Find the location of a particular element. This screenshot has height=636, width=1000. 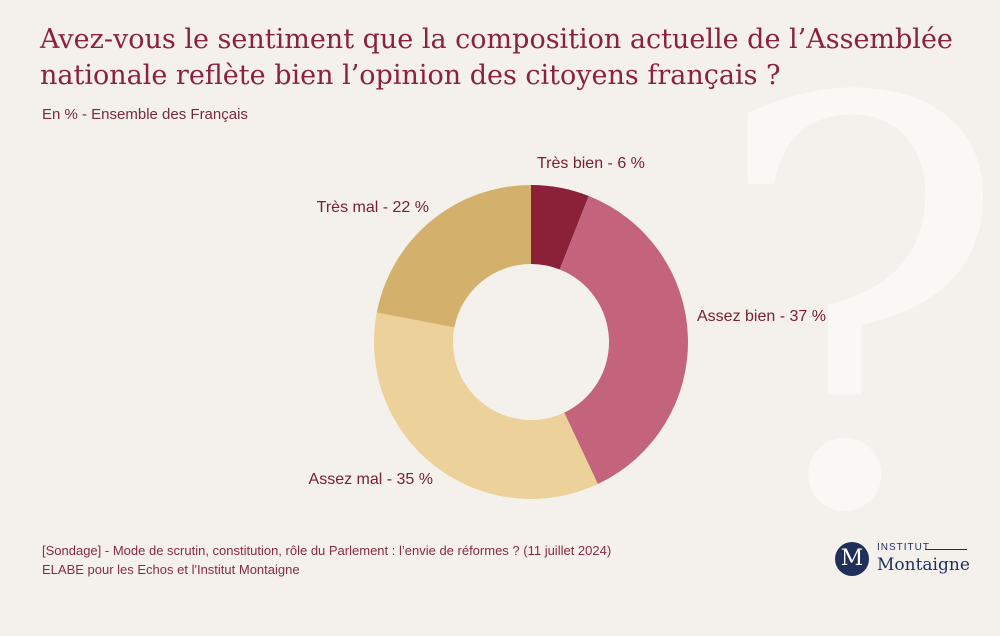

label-tres-mal: Très mal - 22 % is located at coordinates (373, 207).